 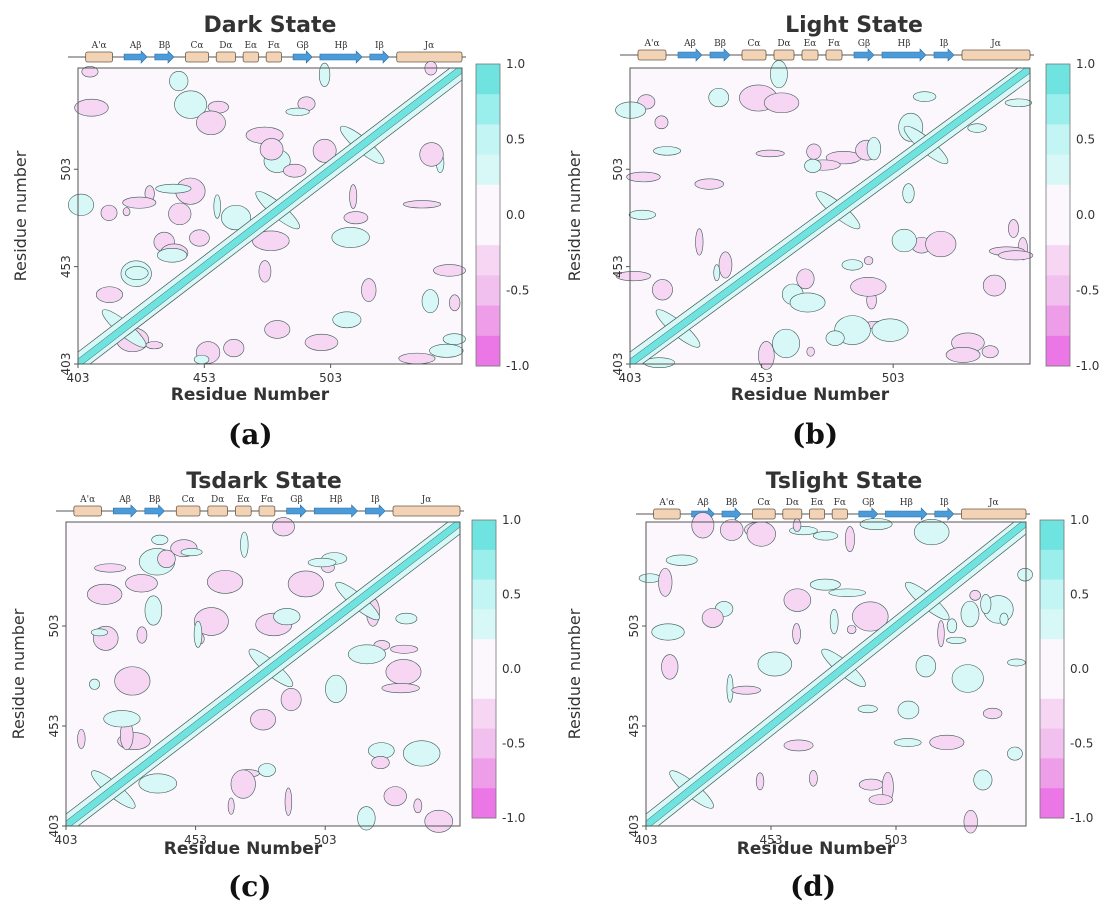 I want to click on ss-label: Hβ, so click(x=903, y=44).